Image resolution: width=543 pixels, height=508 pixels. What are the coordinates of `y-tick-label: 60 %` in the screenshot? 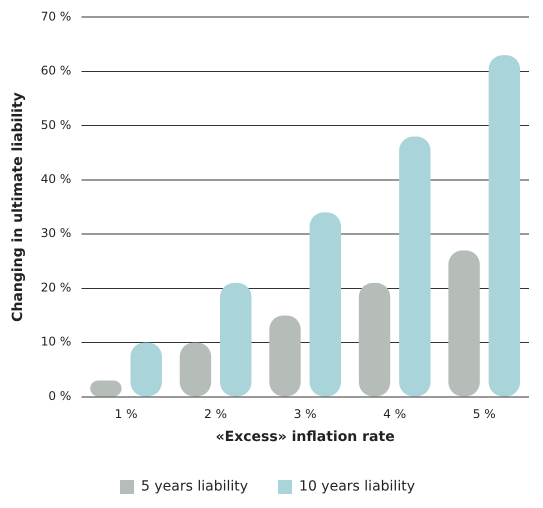 It's located at (56, 71).